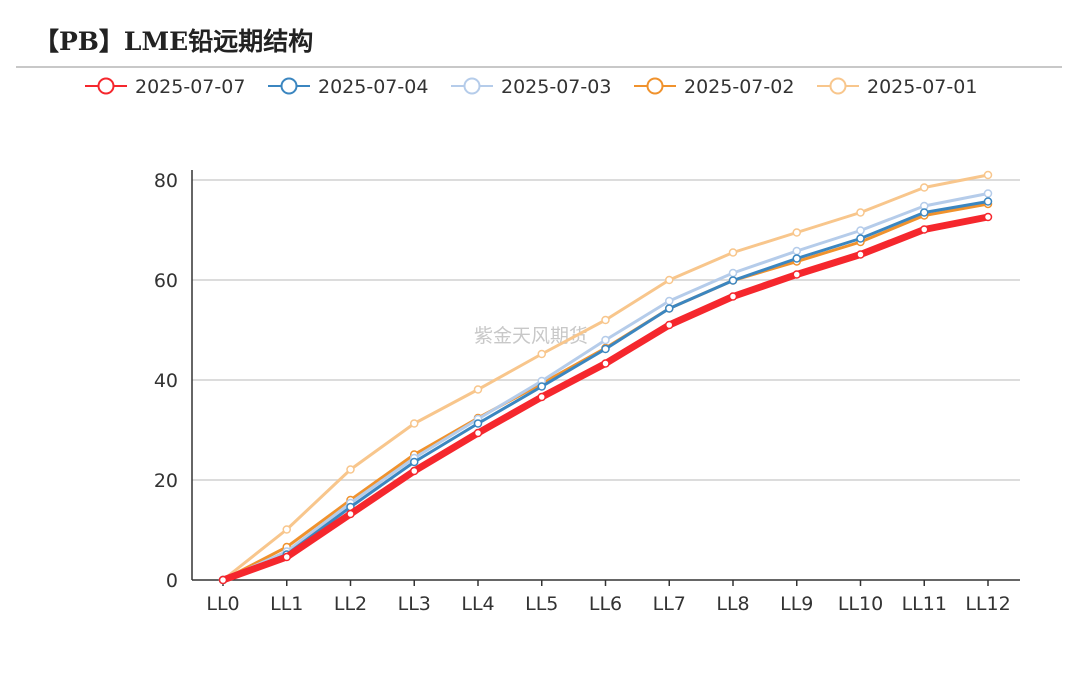  Describe the element at coordinates (531, 336) in the screenshot. I see `watermark: 紫金天风期货` at that location.